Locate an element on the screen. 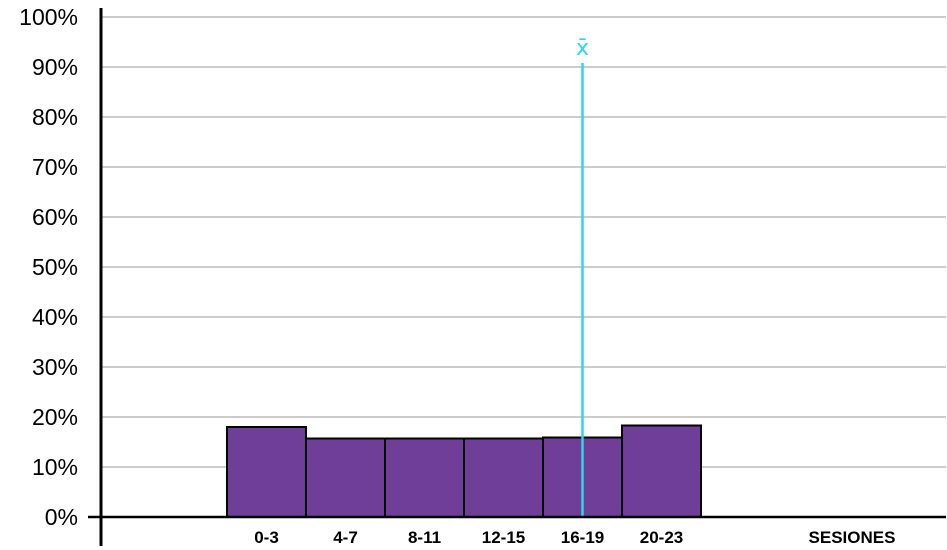 Image resolution: width=947 pixels, height=550 pixels. x-tick-label: 16-19 is located at coordinates (582, 537).